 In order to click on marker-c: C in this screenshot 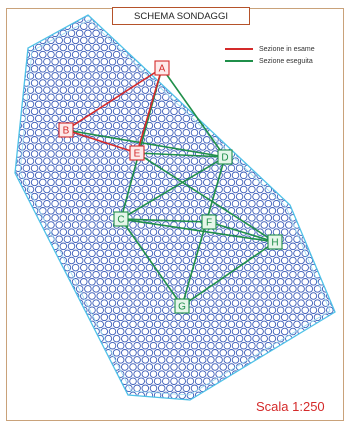, I will do `click(121, 219)`.